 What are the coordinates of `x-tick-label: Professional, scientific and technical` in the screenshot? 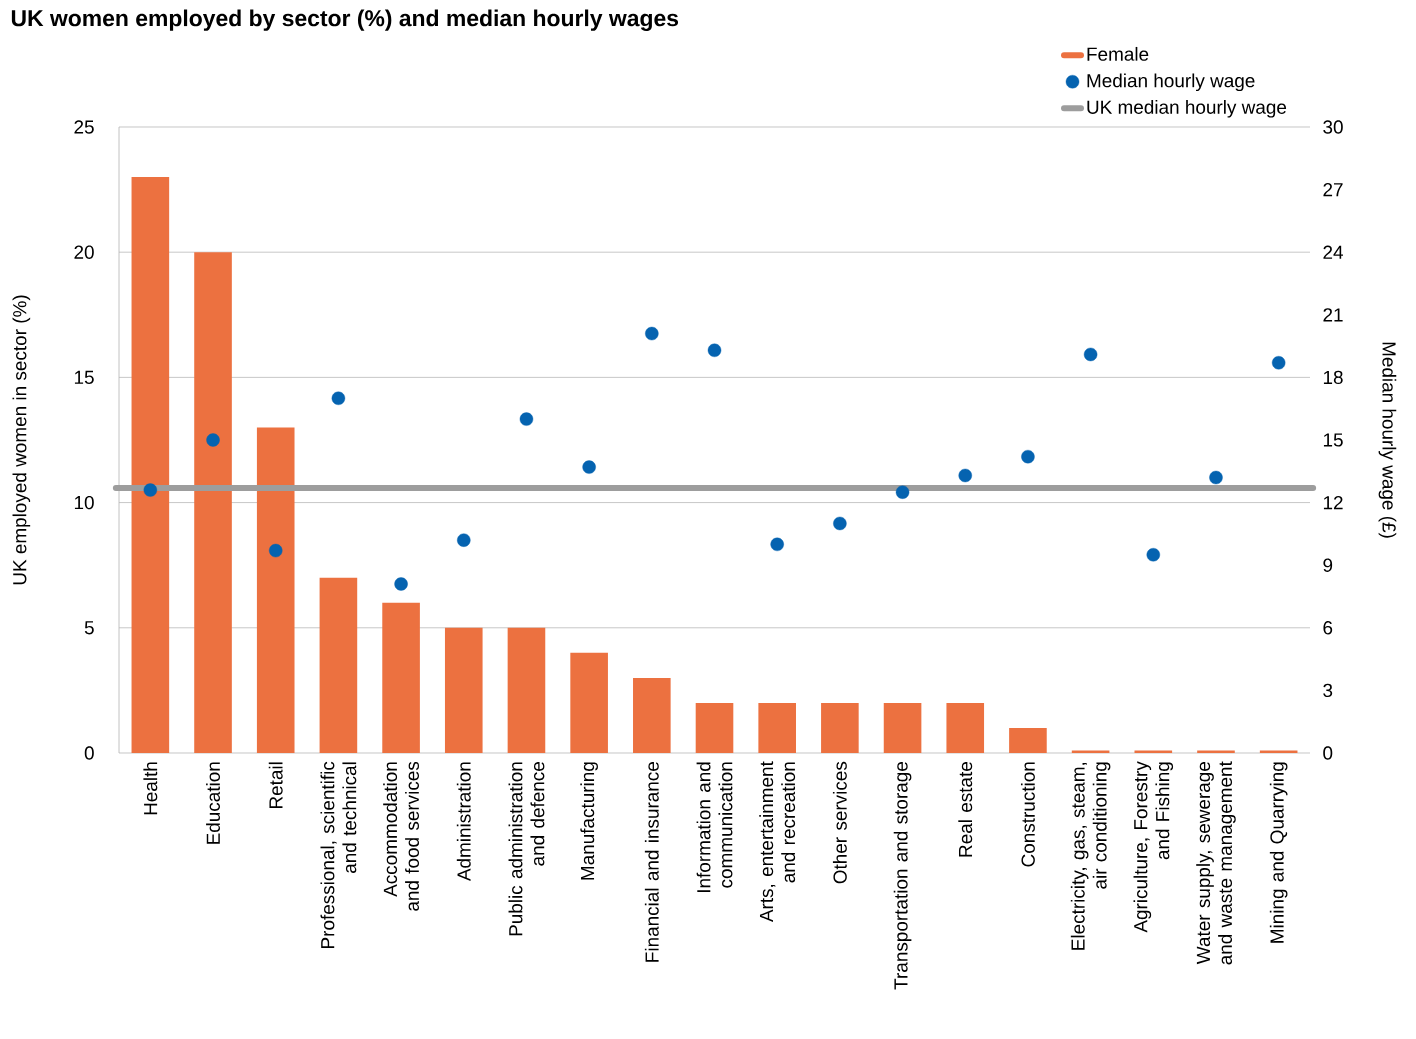 It's located at (338, 854).